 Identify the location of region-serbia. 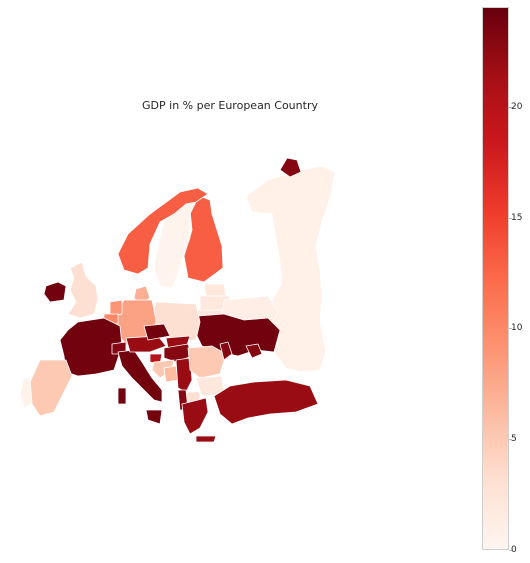
(184, 375).